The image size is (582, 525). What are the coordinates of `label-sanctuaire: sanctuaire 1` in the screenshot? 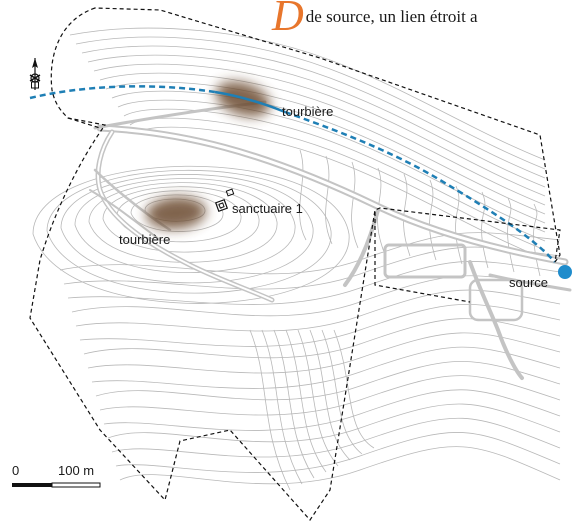 It's located at (267, 208).